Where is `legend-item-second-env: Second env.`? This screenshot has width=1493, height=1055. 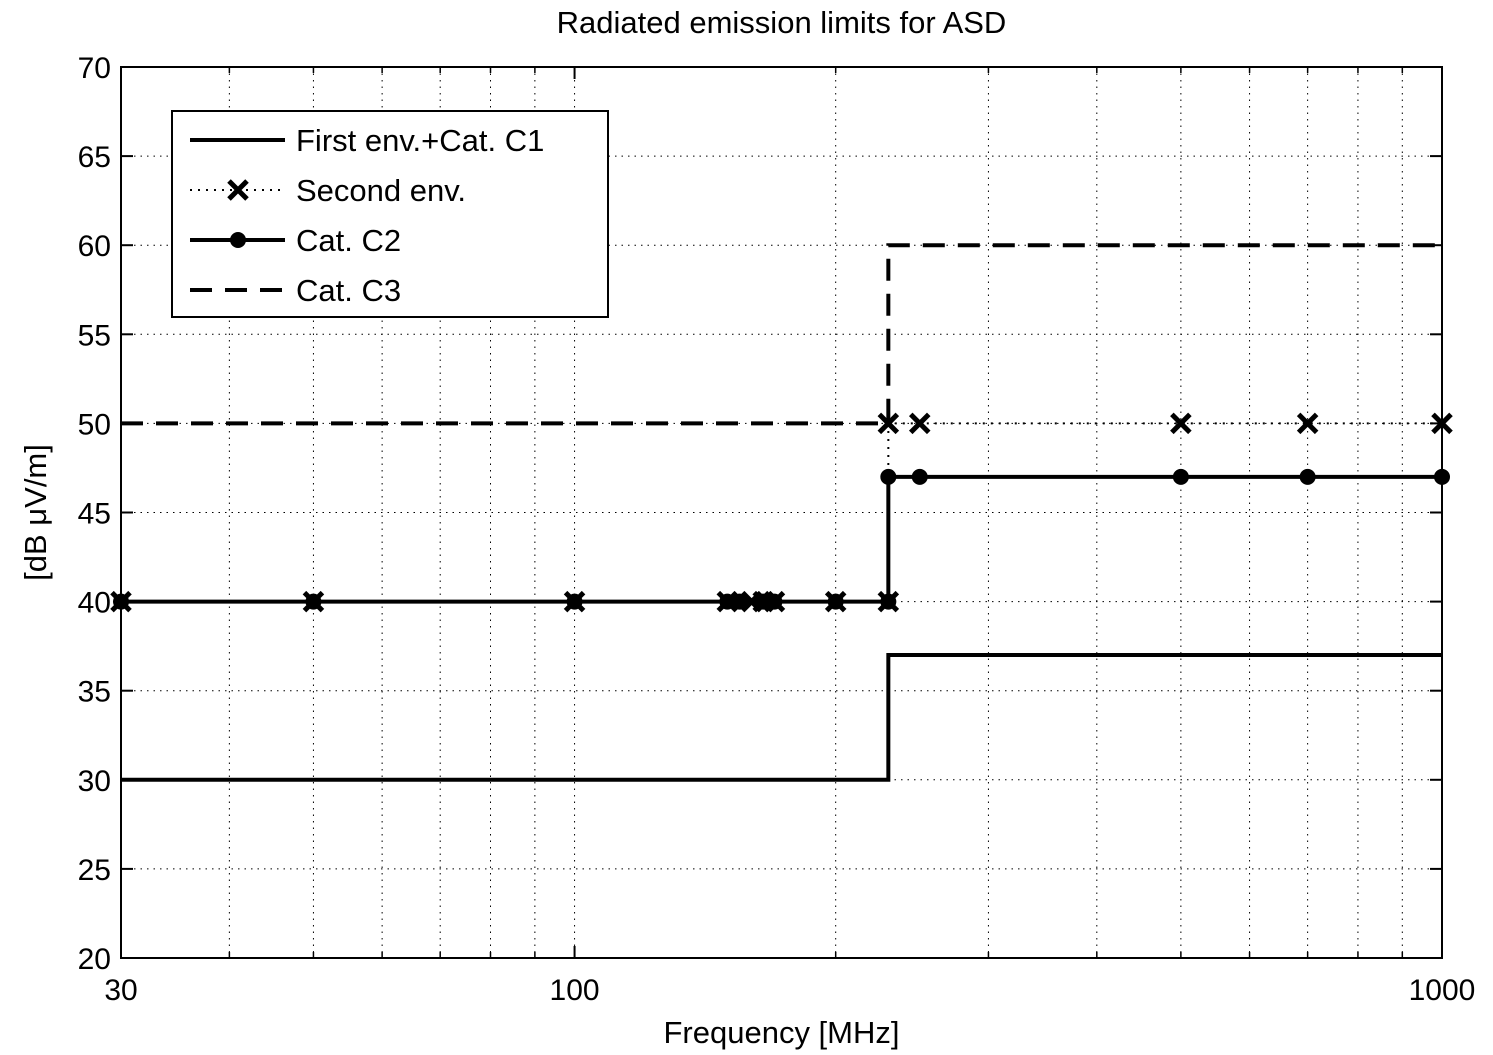
legend-item-second-env: Second env. is located at coordinates (328, 190).